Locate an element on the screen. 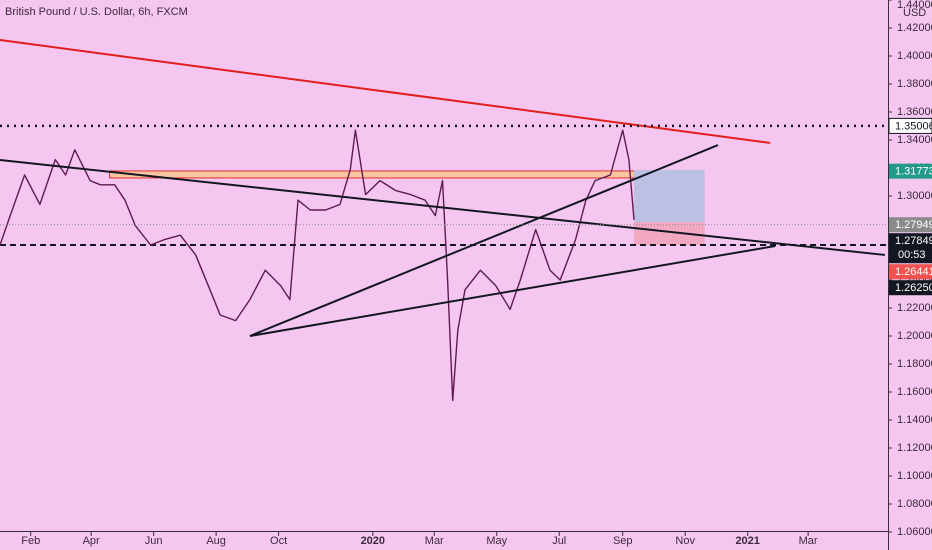  y-tick-label: 1.30000 is located at coordinates (914, 196).